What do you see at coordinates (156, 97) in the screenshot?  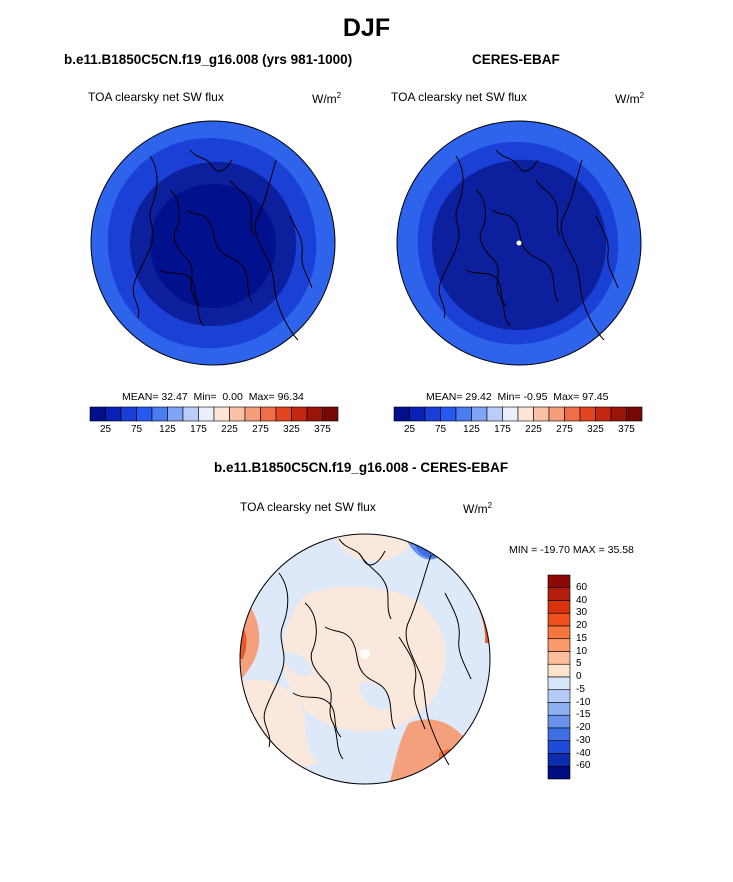 I see `model-variable-label: TOA clearsky net SW flux` at bounding box center [156, 97].